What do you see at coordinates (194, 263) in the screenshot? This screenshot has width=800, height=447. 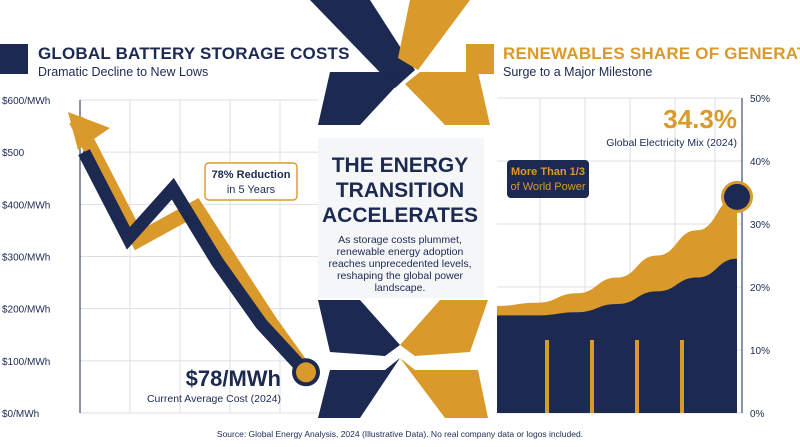 I see `cost-line` at bounding box center [194, 263].